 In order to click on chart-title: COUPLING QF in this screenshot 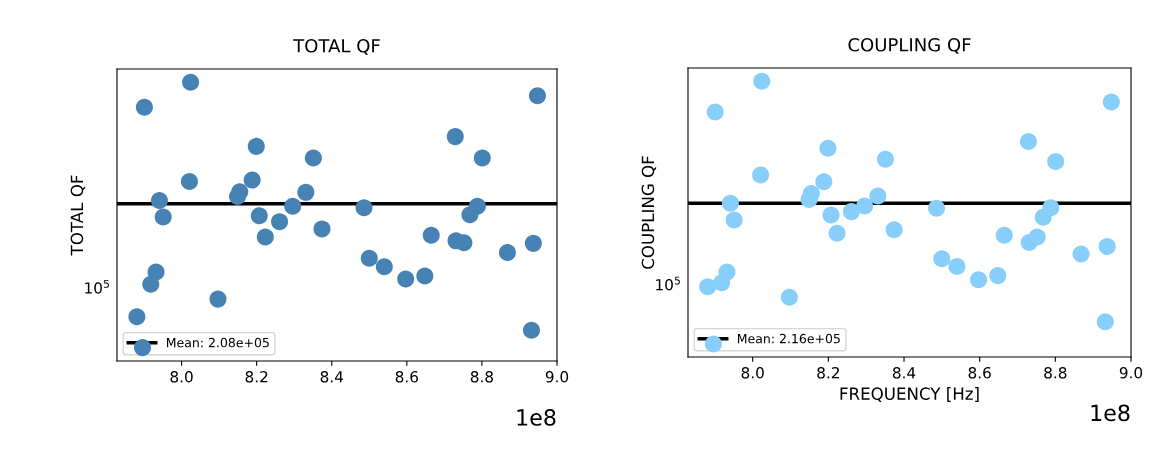, I will do `click(909, 45)`.